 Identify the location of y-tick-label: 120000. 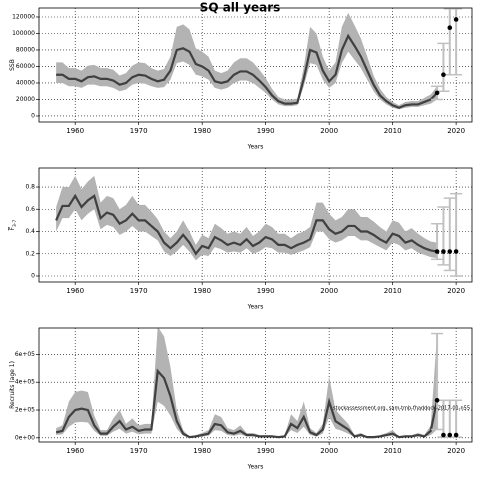
(23, 16).